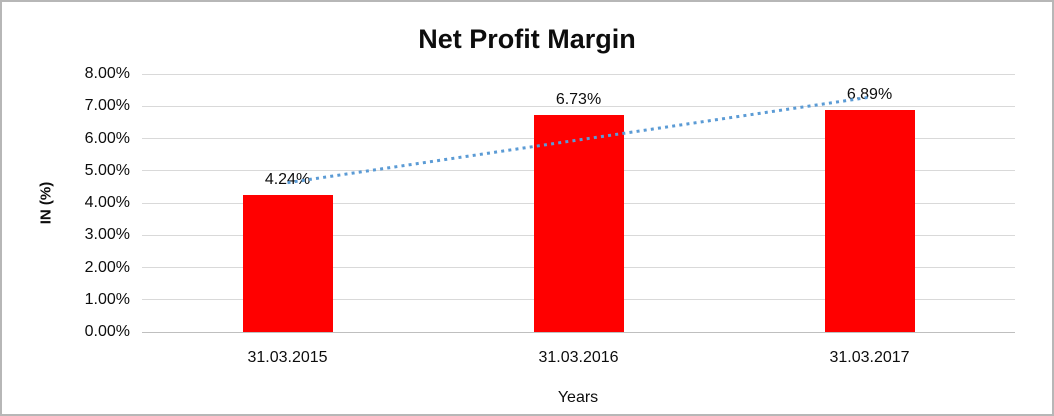  Describe the element at coordinates (107, 202) in the screenshot. I see `y-tick-label: 4.00%` at that location.